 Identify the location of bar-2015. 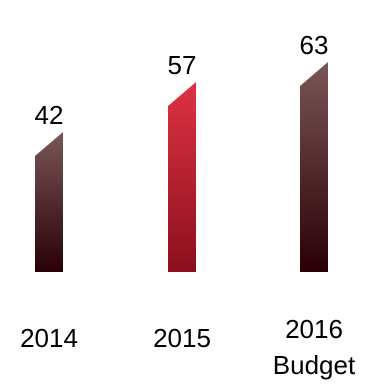
(182, 177).